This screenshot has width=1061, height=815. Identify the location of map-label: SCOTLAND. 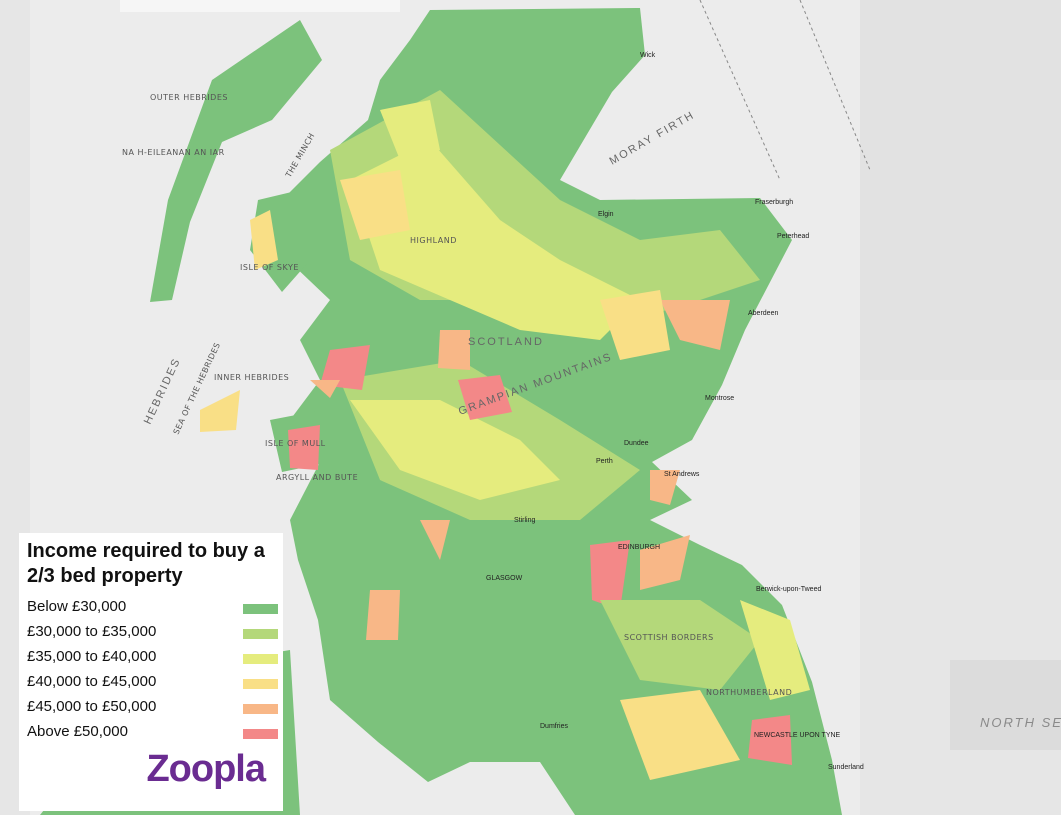
(506, 342).